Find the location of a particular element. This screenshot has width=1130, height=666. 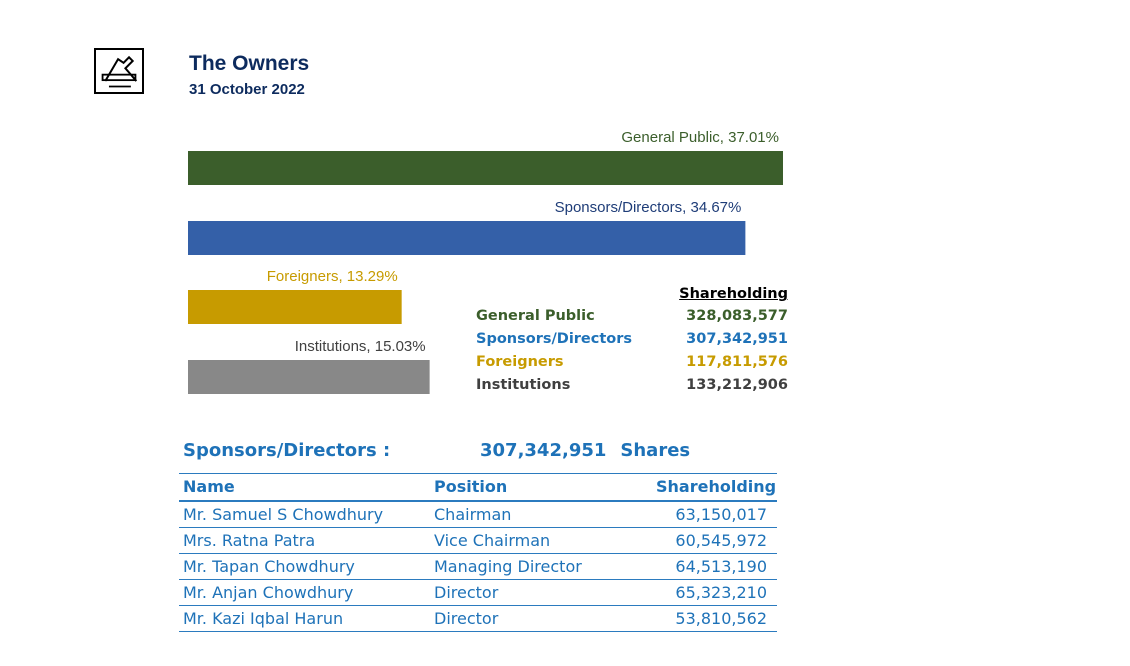

table-row: Mr. Kazi Iqbal Harun Director 53,810,562 is located at coordinates (478, 619).